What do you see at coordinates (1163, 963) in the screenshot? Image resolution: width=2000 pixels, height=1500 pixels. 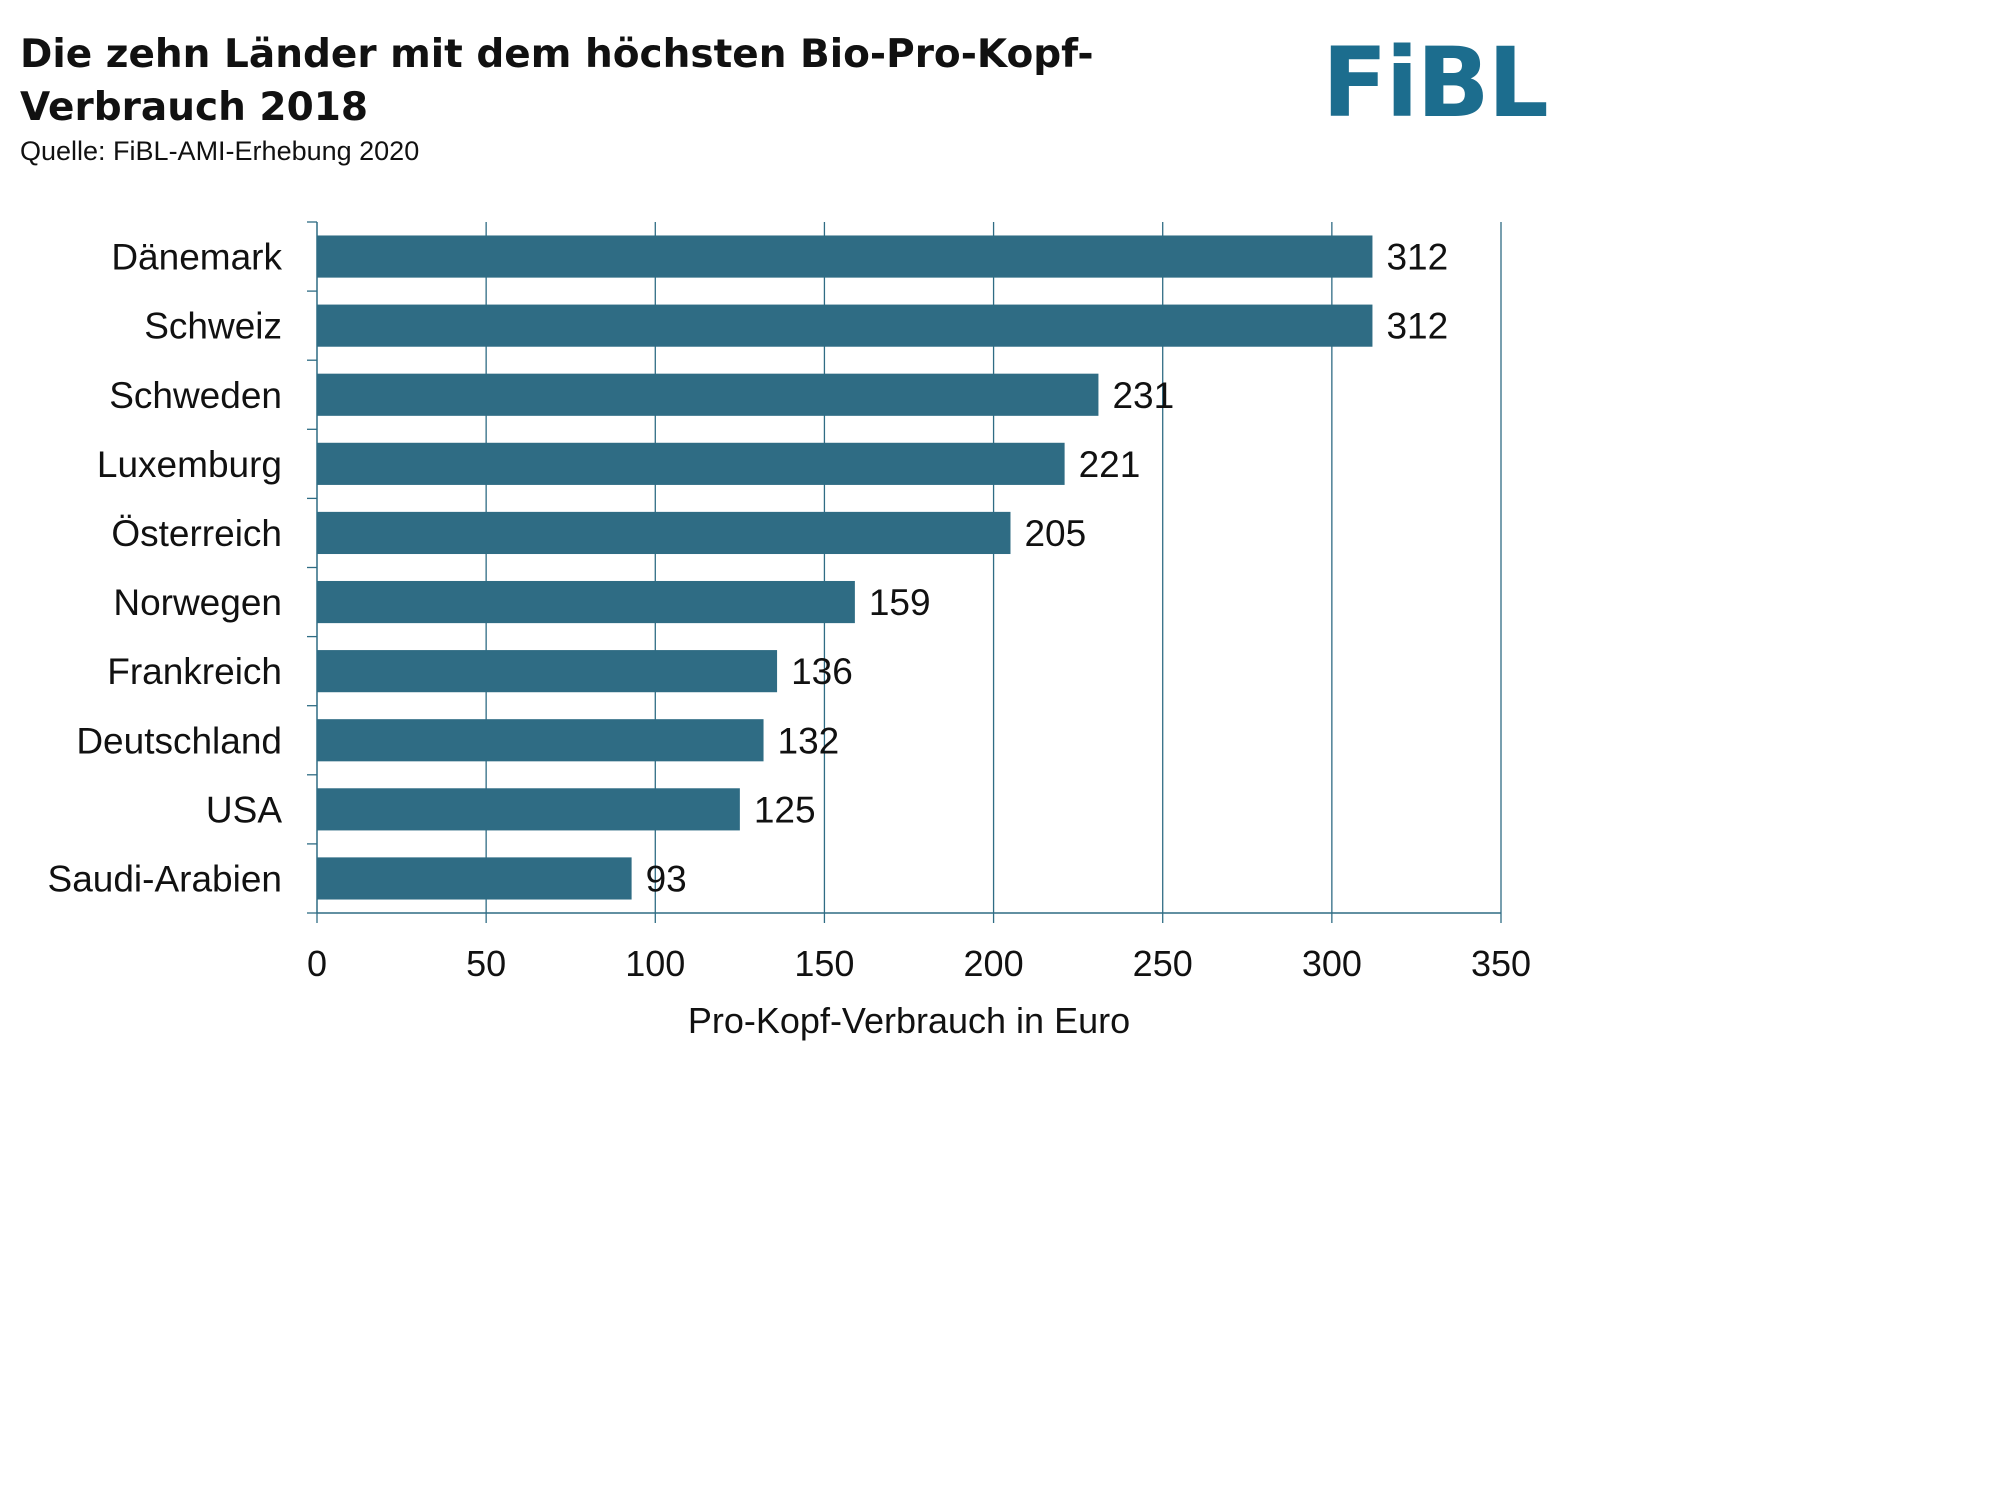 I see `x-tick-label: 250` at bounding box center [1163, 963].